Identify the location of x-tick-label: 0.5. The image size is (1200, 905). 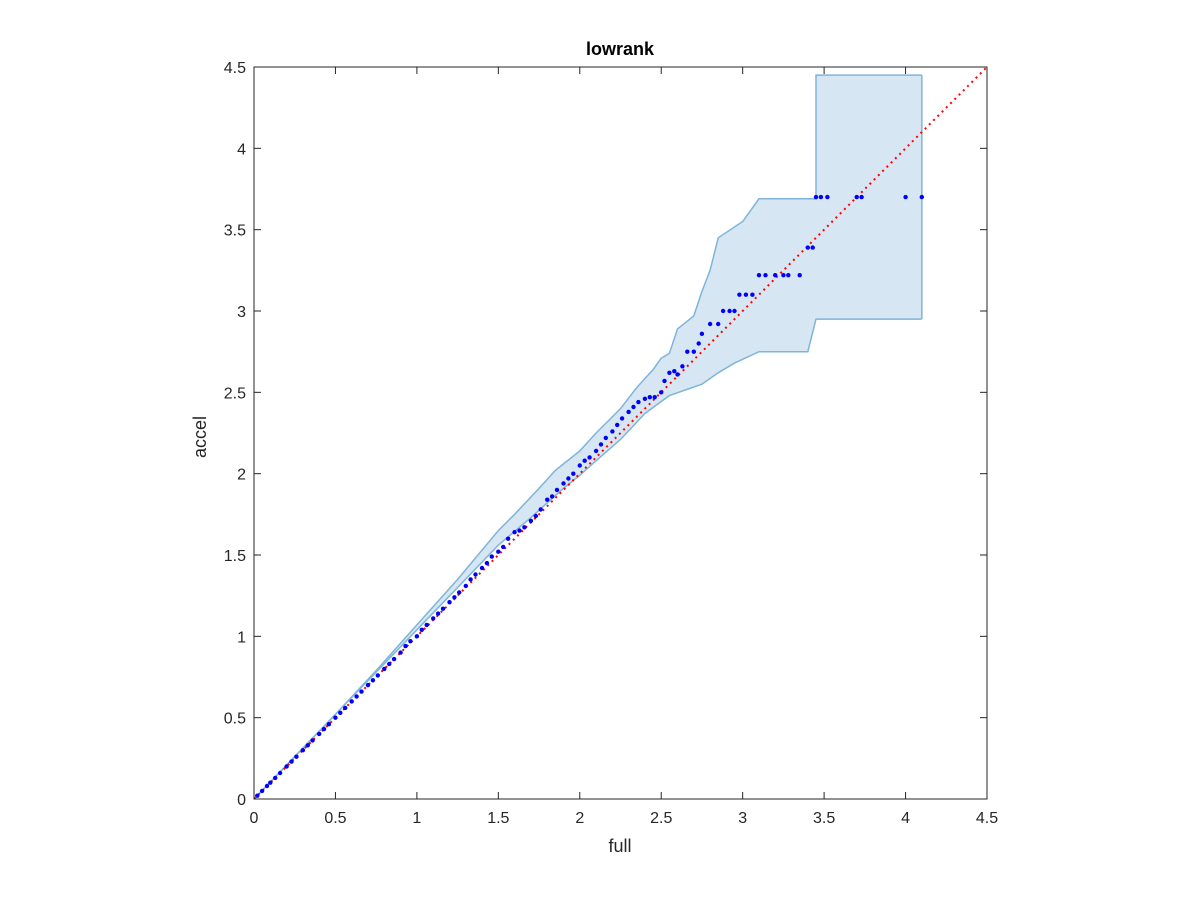
(335, 818).